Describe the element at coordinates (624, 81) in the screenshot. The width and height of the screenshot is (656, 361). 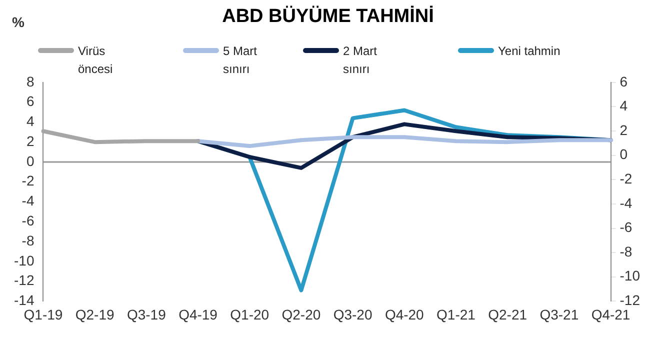
I see `y2-tick-label: 6` at that location.